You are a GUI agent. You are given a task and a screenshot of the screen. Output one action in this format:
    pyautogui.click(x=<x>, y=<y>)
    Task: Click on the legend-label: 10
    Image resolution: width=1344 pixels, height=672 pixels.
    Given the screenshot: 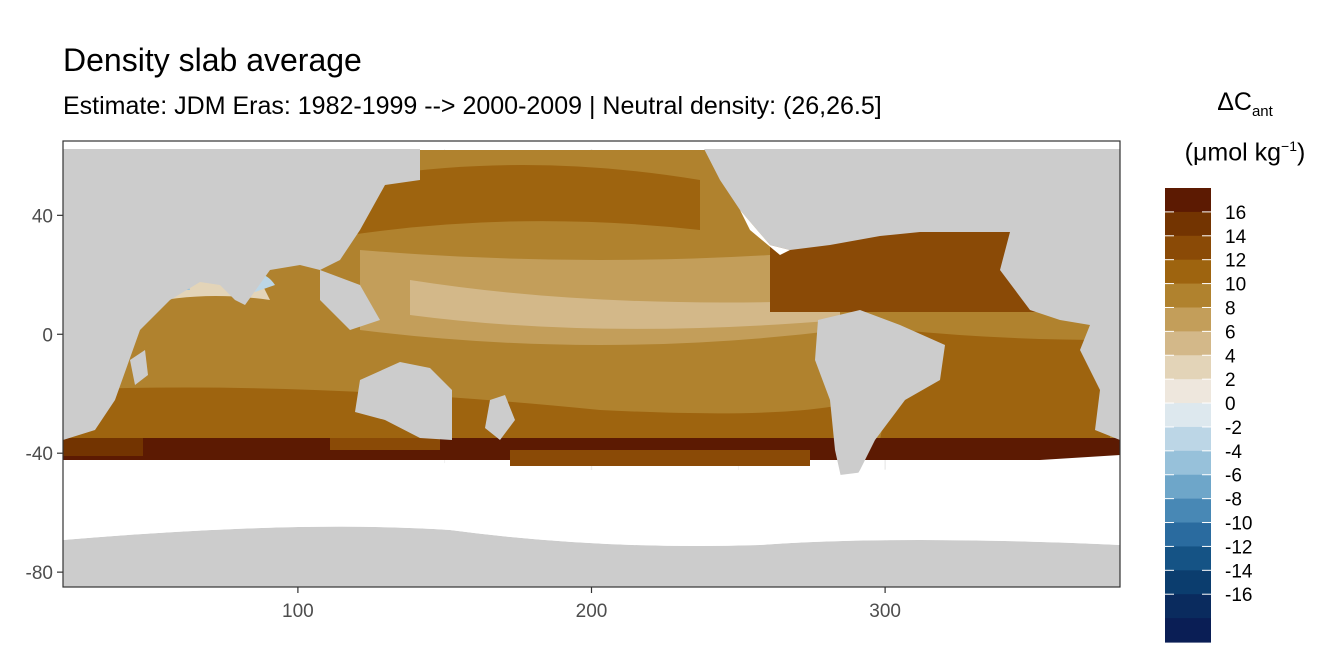 What is the action you would take?
    pyautogui.click(x=1235, y=285)
    